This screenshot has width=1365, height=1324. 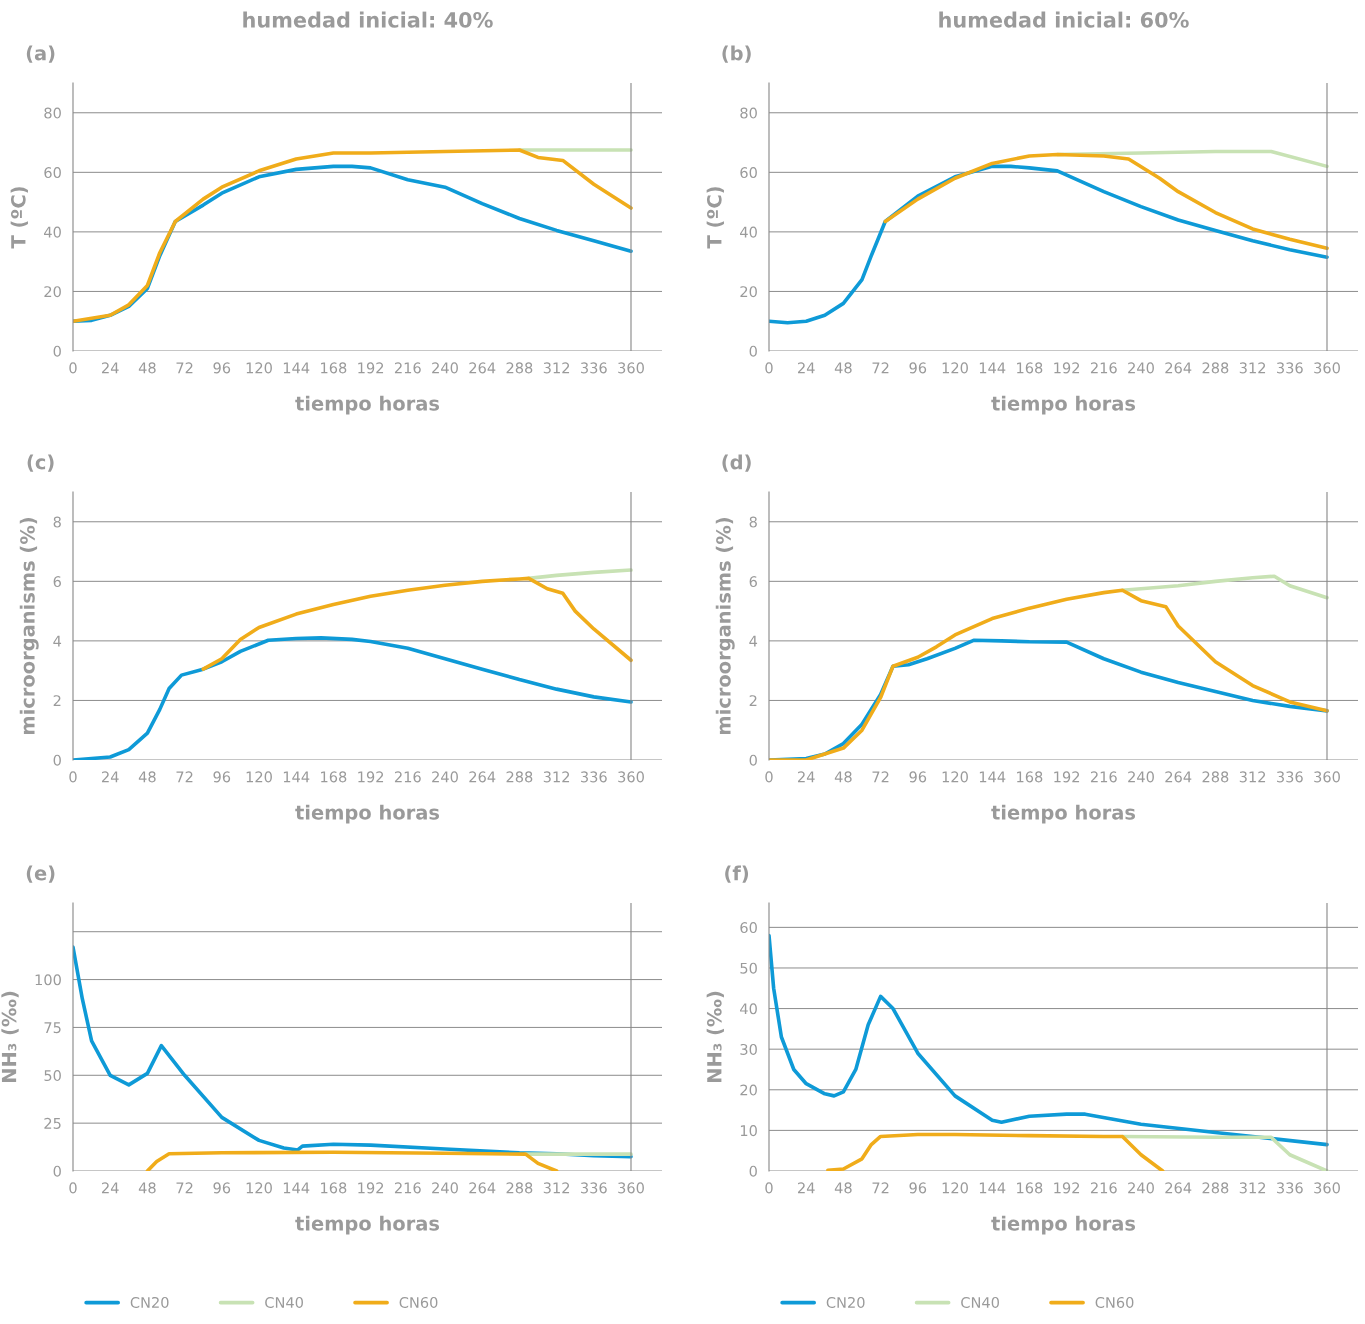 I want to click on y-tick-label: 8, so click(x=57, y=522).